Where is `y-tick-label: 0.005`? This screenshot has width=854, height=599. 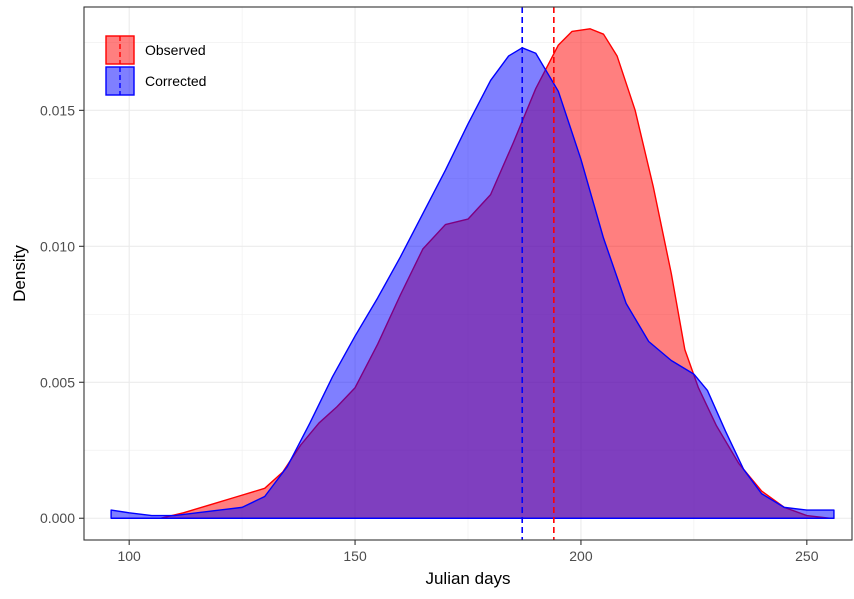
y-tick-label: 0.005 is located at coordinates (57, 382).